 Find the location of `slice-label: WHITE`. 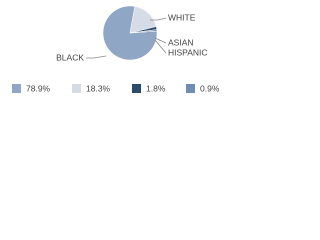

slice-label: WHITE is located at coordinates (182, 17).